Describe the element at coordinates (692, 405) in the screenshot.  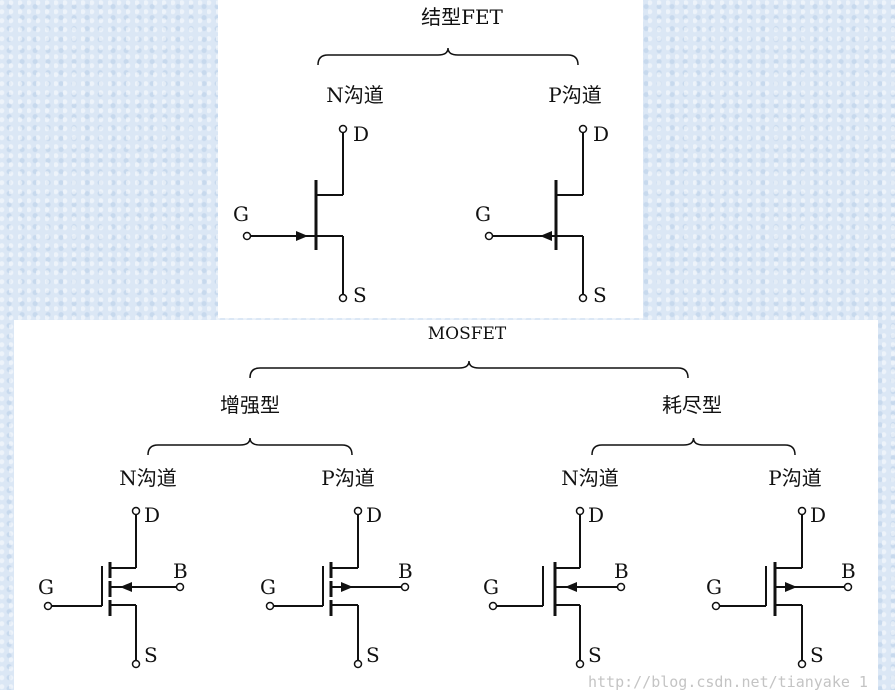
I see `depletion-title: 耗尽型` at that location.